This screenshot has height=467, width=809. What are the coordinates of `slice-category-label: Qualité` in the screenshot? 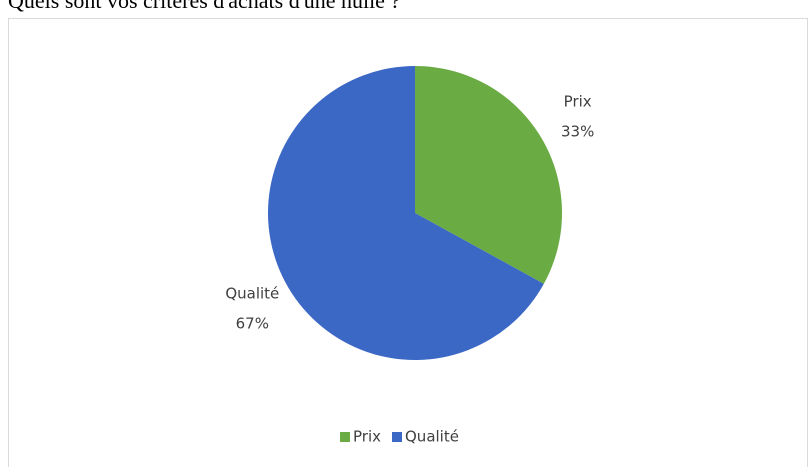 It's located at (252, 294).